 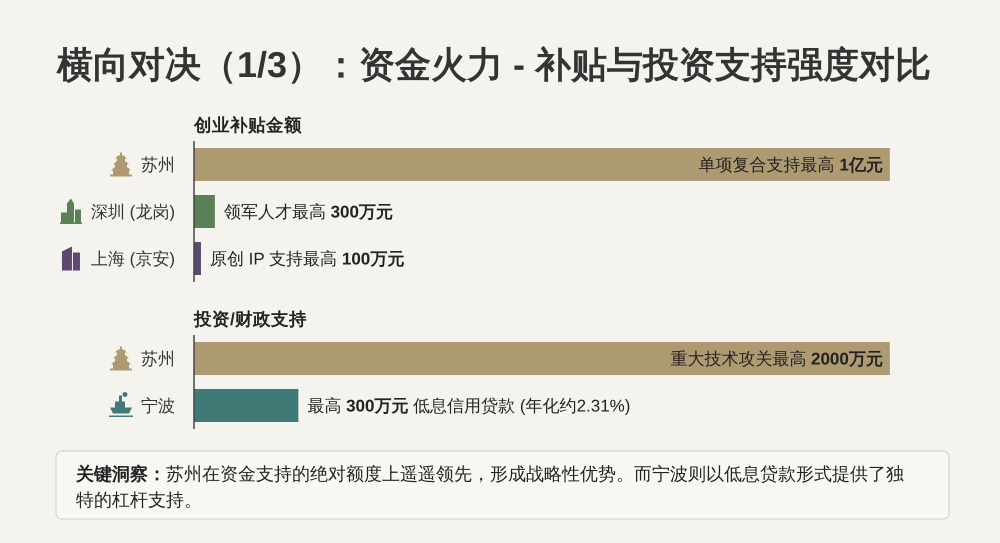 What do you see at coordinates (307, 258) in the screenshot?
I see `data-label: 原创 IP 支持最高 100万元` at bounding box center [307, 258].